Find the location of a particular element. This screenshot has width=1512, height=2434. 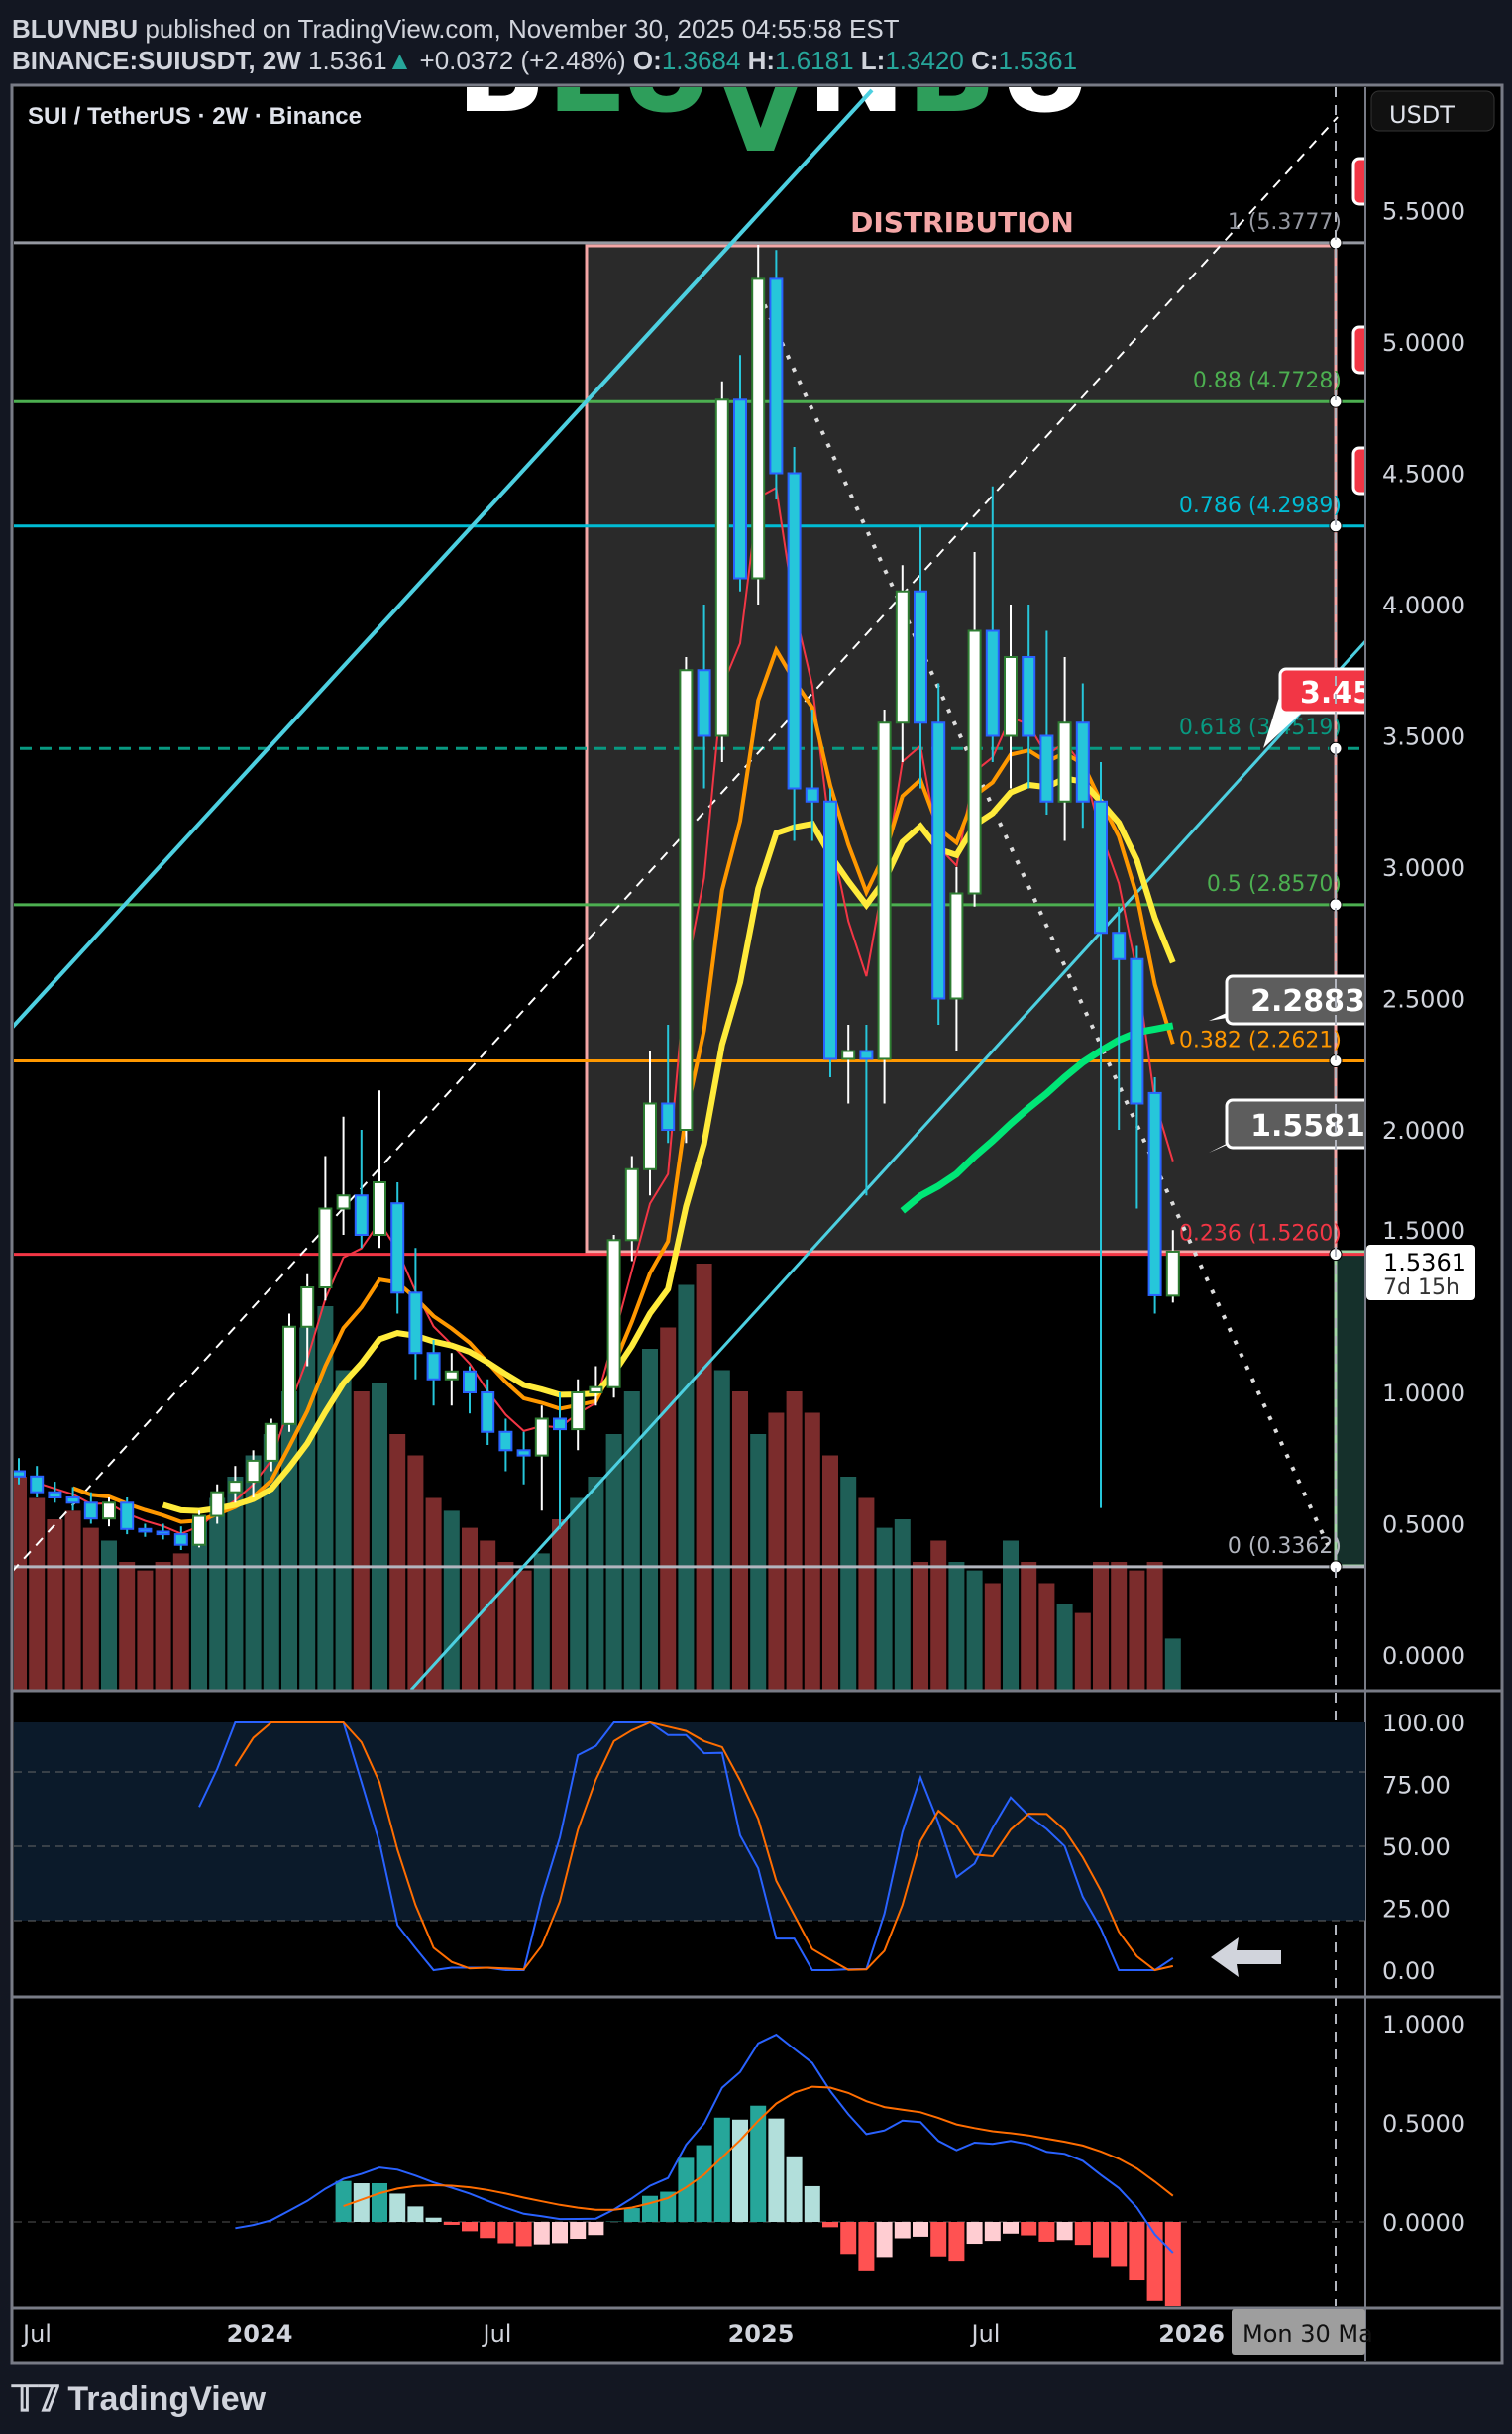

stoch-tick: 25.00 is located at coordinates (1417, 1910).